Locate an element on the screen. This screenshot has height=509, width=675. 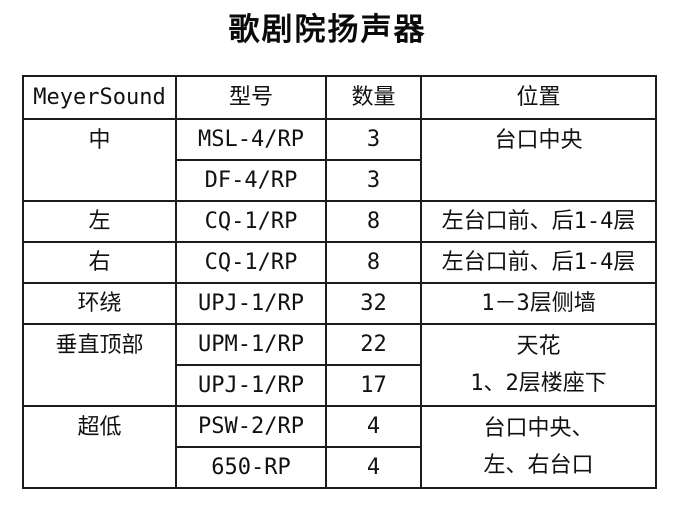
model-cell: UPM-1/RP is located at coordinates (251, 344).